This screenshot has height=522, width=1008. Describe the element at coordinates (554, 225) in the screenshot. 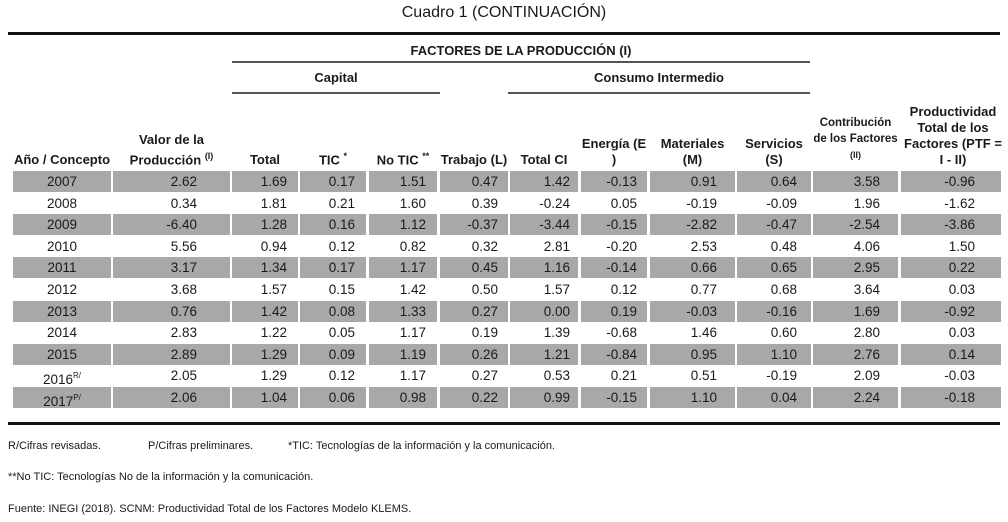

I see `cell-value: -3.44` at that location.